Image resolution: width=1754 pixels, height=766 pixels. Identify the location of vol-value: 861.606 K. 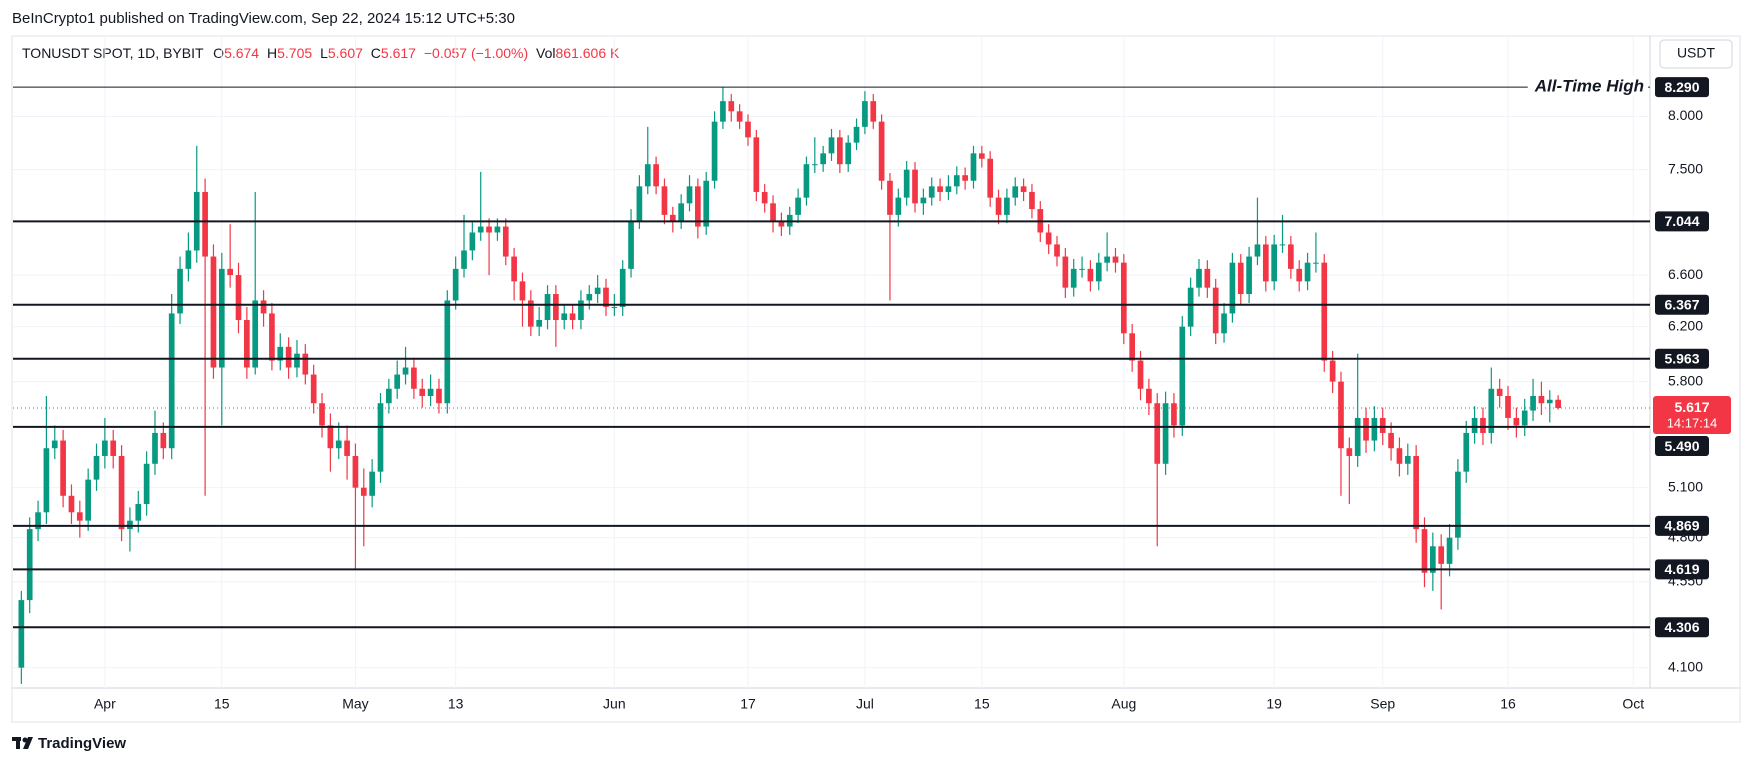
(588, 53).